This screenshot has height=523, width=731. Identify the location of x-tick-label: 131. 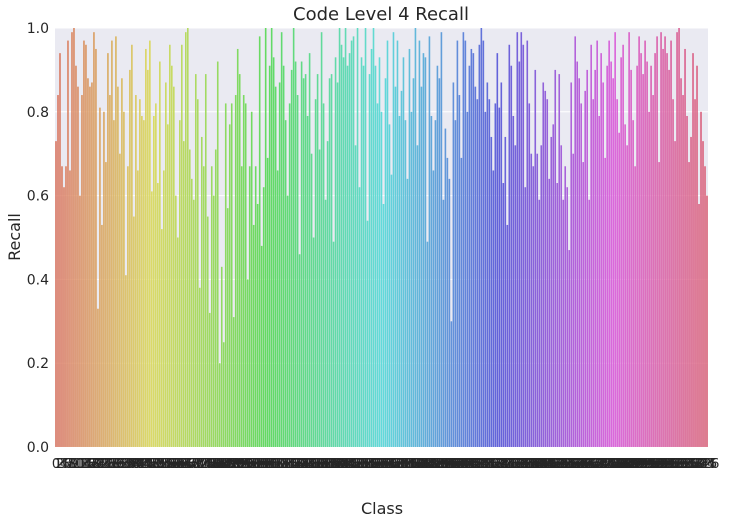
(317, 464).